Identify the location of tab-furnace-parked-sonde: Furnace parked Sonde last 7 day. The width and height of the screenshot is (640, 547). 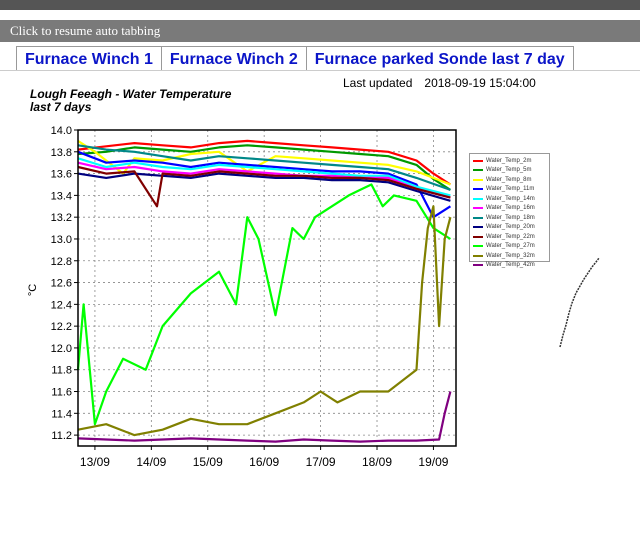
(439, 58).